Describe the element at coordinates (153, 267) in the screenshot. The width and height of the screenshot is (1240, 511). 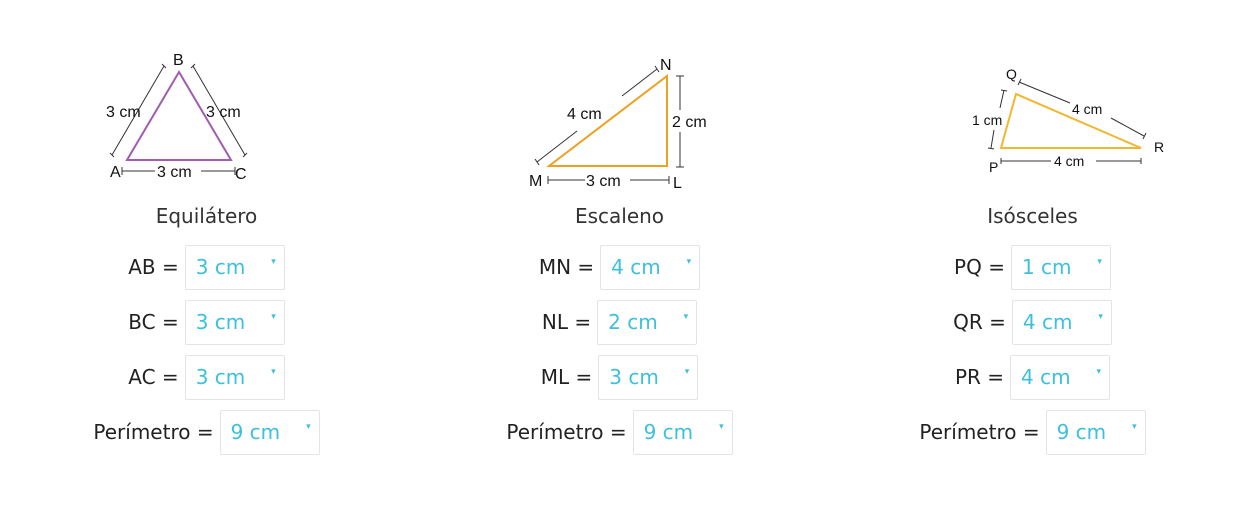
I see `side-label: AB =` at that location.